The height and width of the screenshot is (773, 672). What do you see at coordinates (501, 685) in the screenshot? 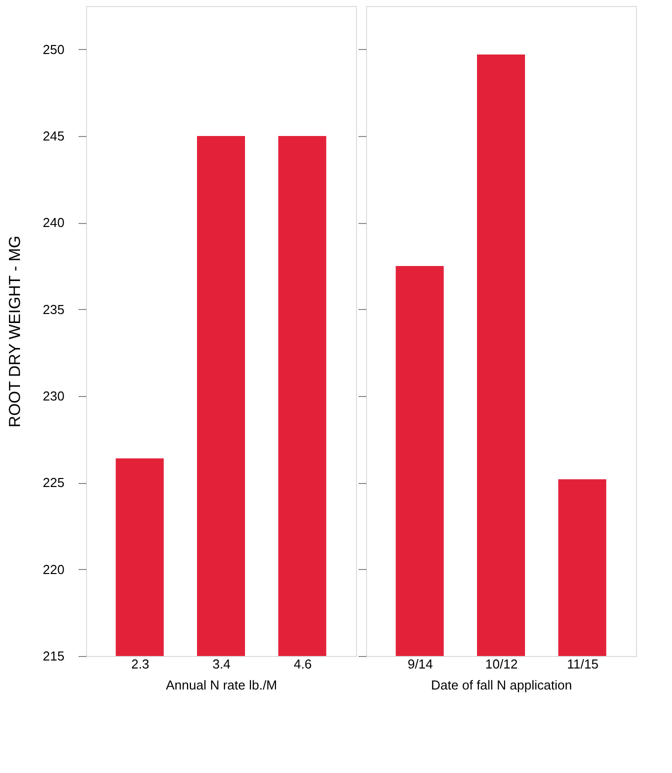
I see `x-axis-title: Date of fall N application` at bounding box center [501, 685].